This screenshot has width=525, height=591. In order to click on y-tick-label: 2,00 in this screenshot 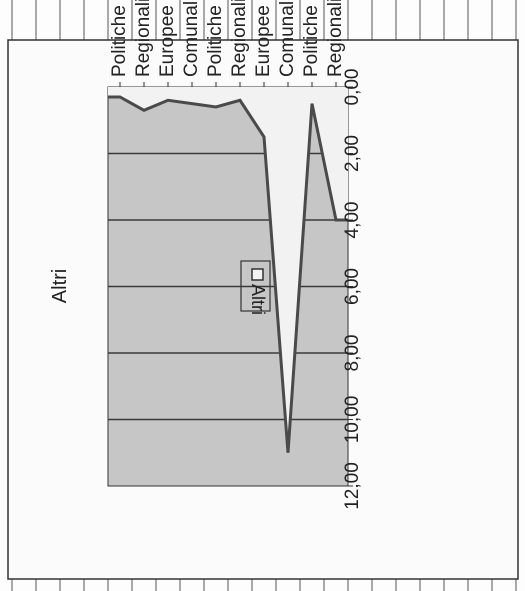, I will do `click(352, 153)`.